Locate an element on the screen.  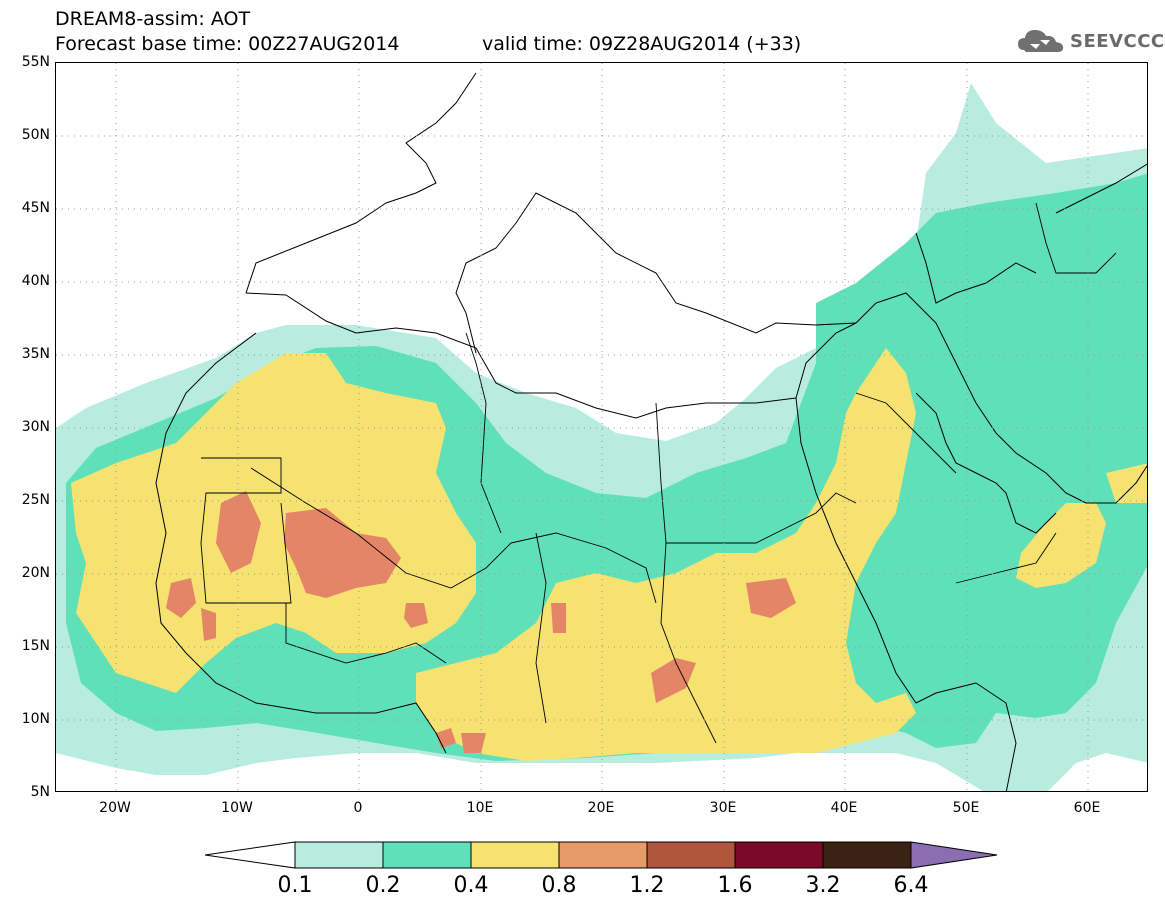
colorbar-label-1-2: 1.2 is located at coordinates (647, 885).